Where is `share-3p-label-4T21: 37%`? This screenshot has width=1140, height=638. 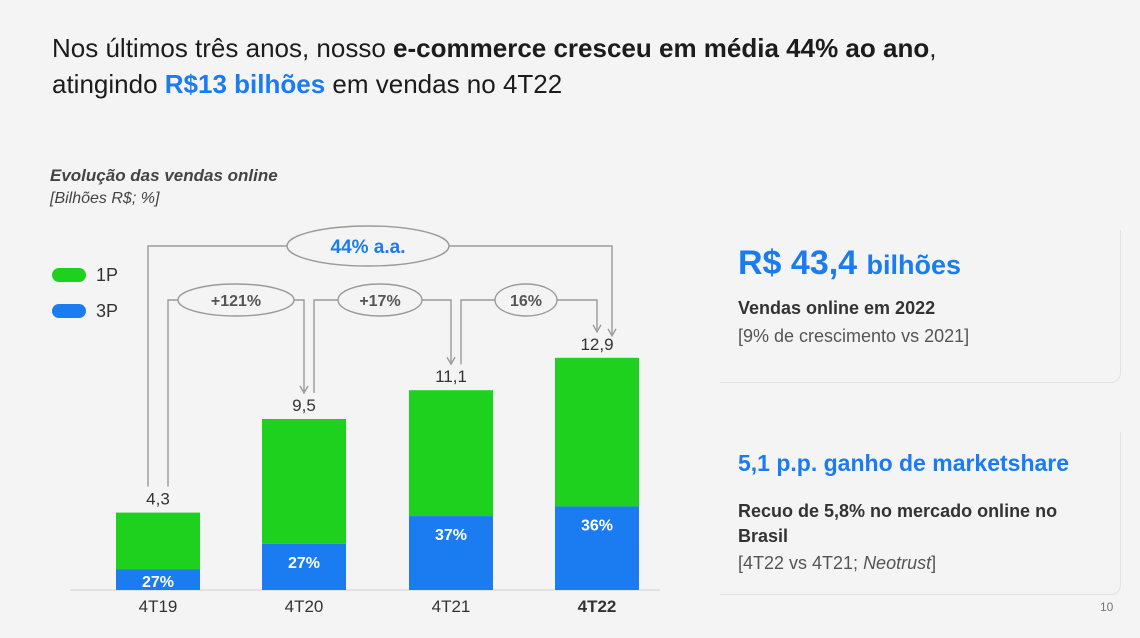
share-3p-label-4T21: 37% is located at coordinates (451, 535).